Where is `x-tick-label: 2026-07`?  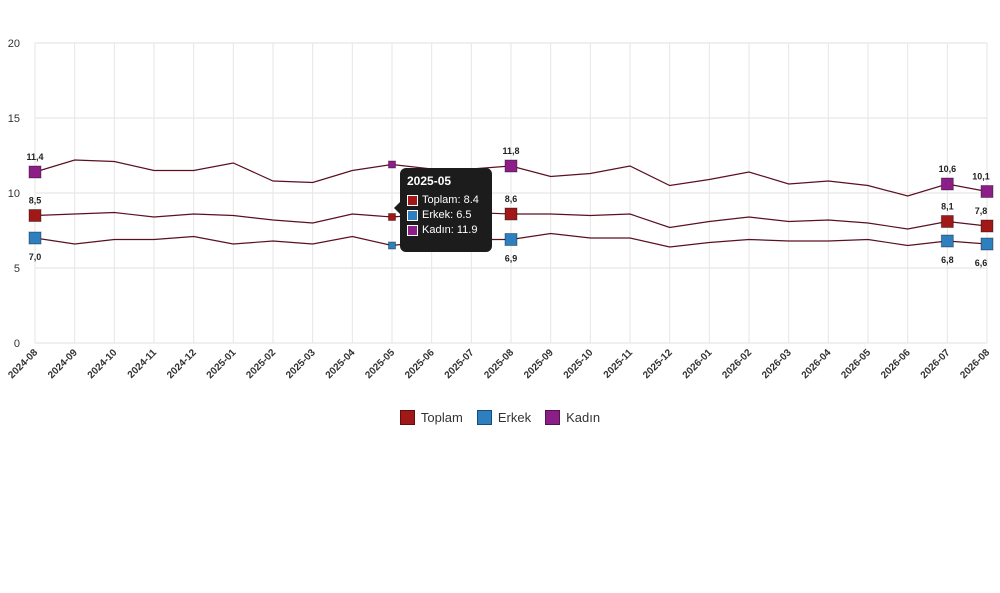
x-tick-label: 2026-07 is located at coordinates (936, 364).